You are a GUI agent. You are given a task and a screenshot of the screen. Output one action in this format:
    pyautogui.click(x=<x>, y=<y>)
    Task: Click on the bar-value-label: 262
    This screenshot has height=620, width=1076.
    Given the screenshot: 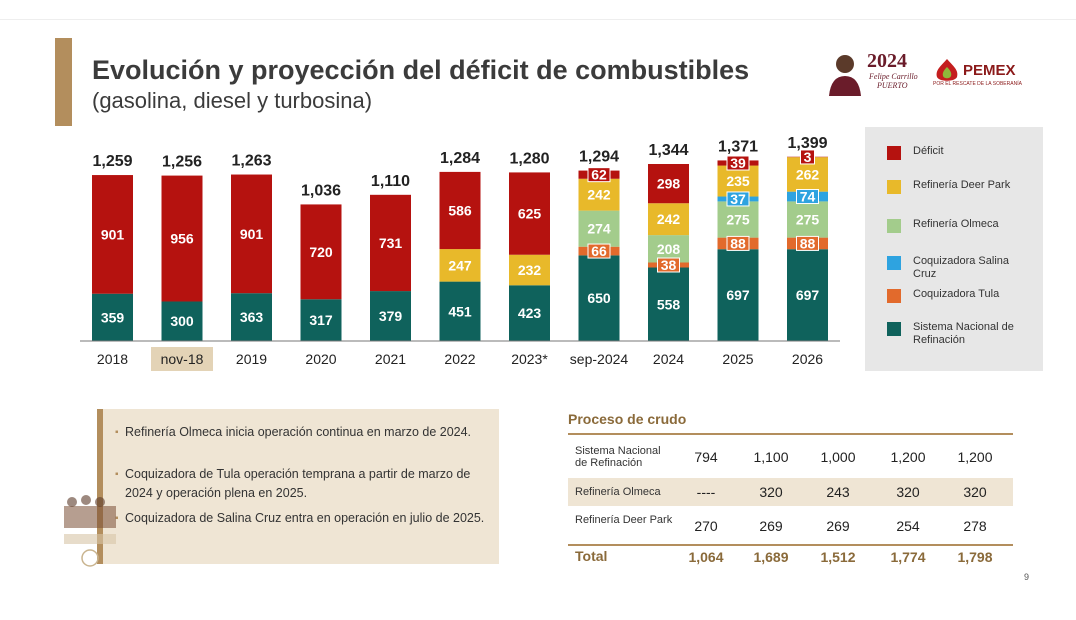 What is the action you would take?
    pyautogui.click(x=808, y=174)
    